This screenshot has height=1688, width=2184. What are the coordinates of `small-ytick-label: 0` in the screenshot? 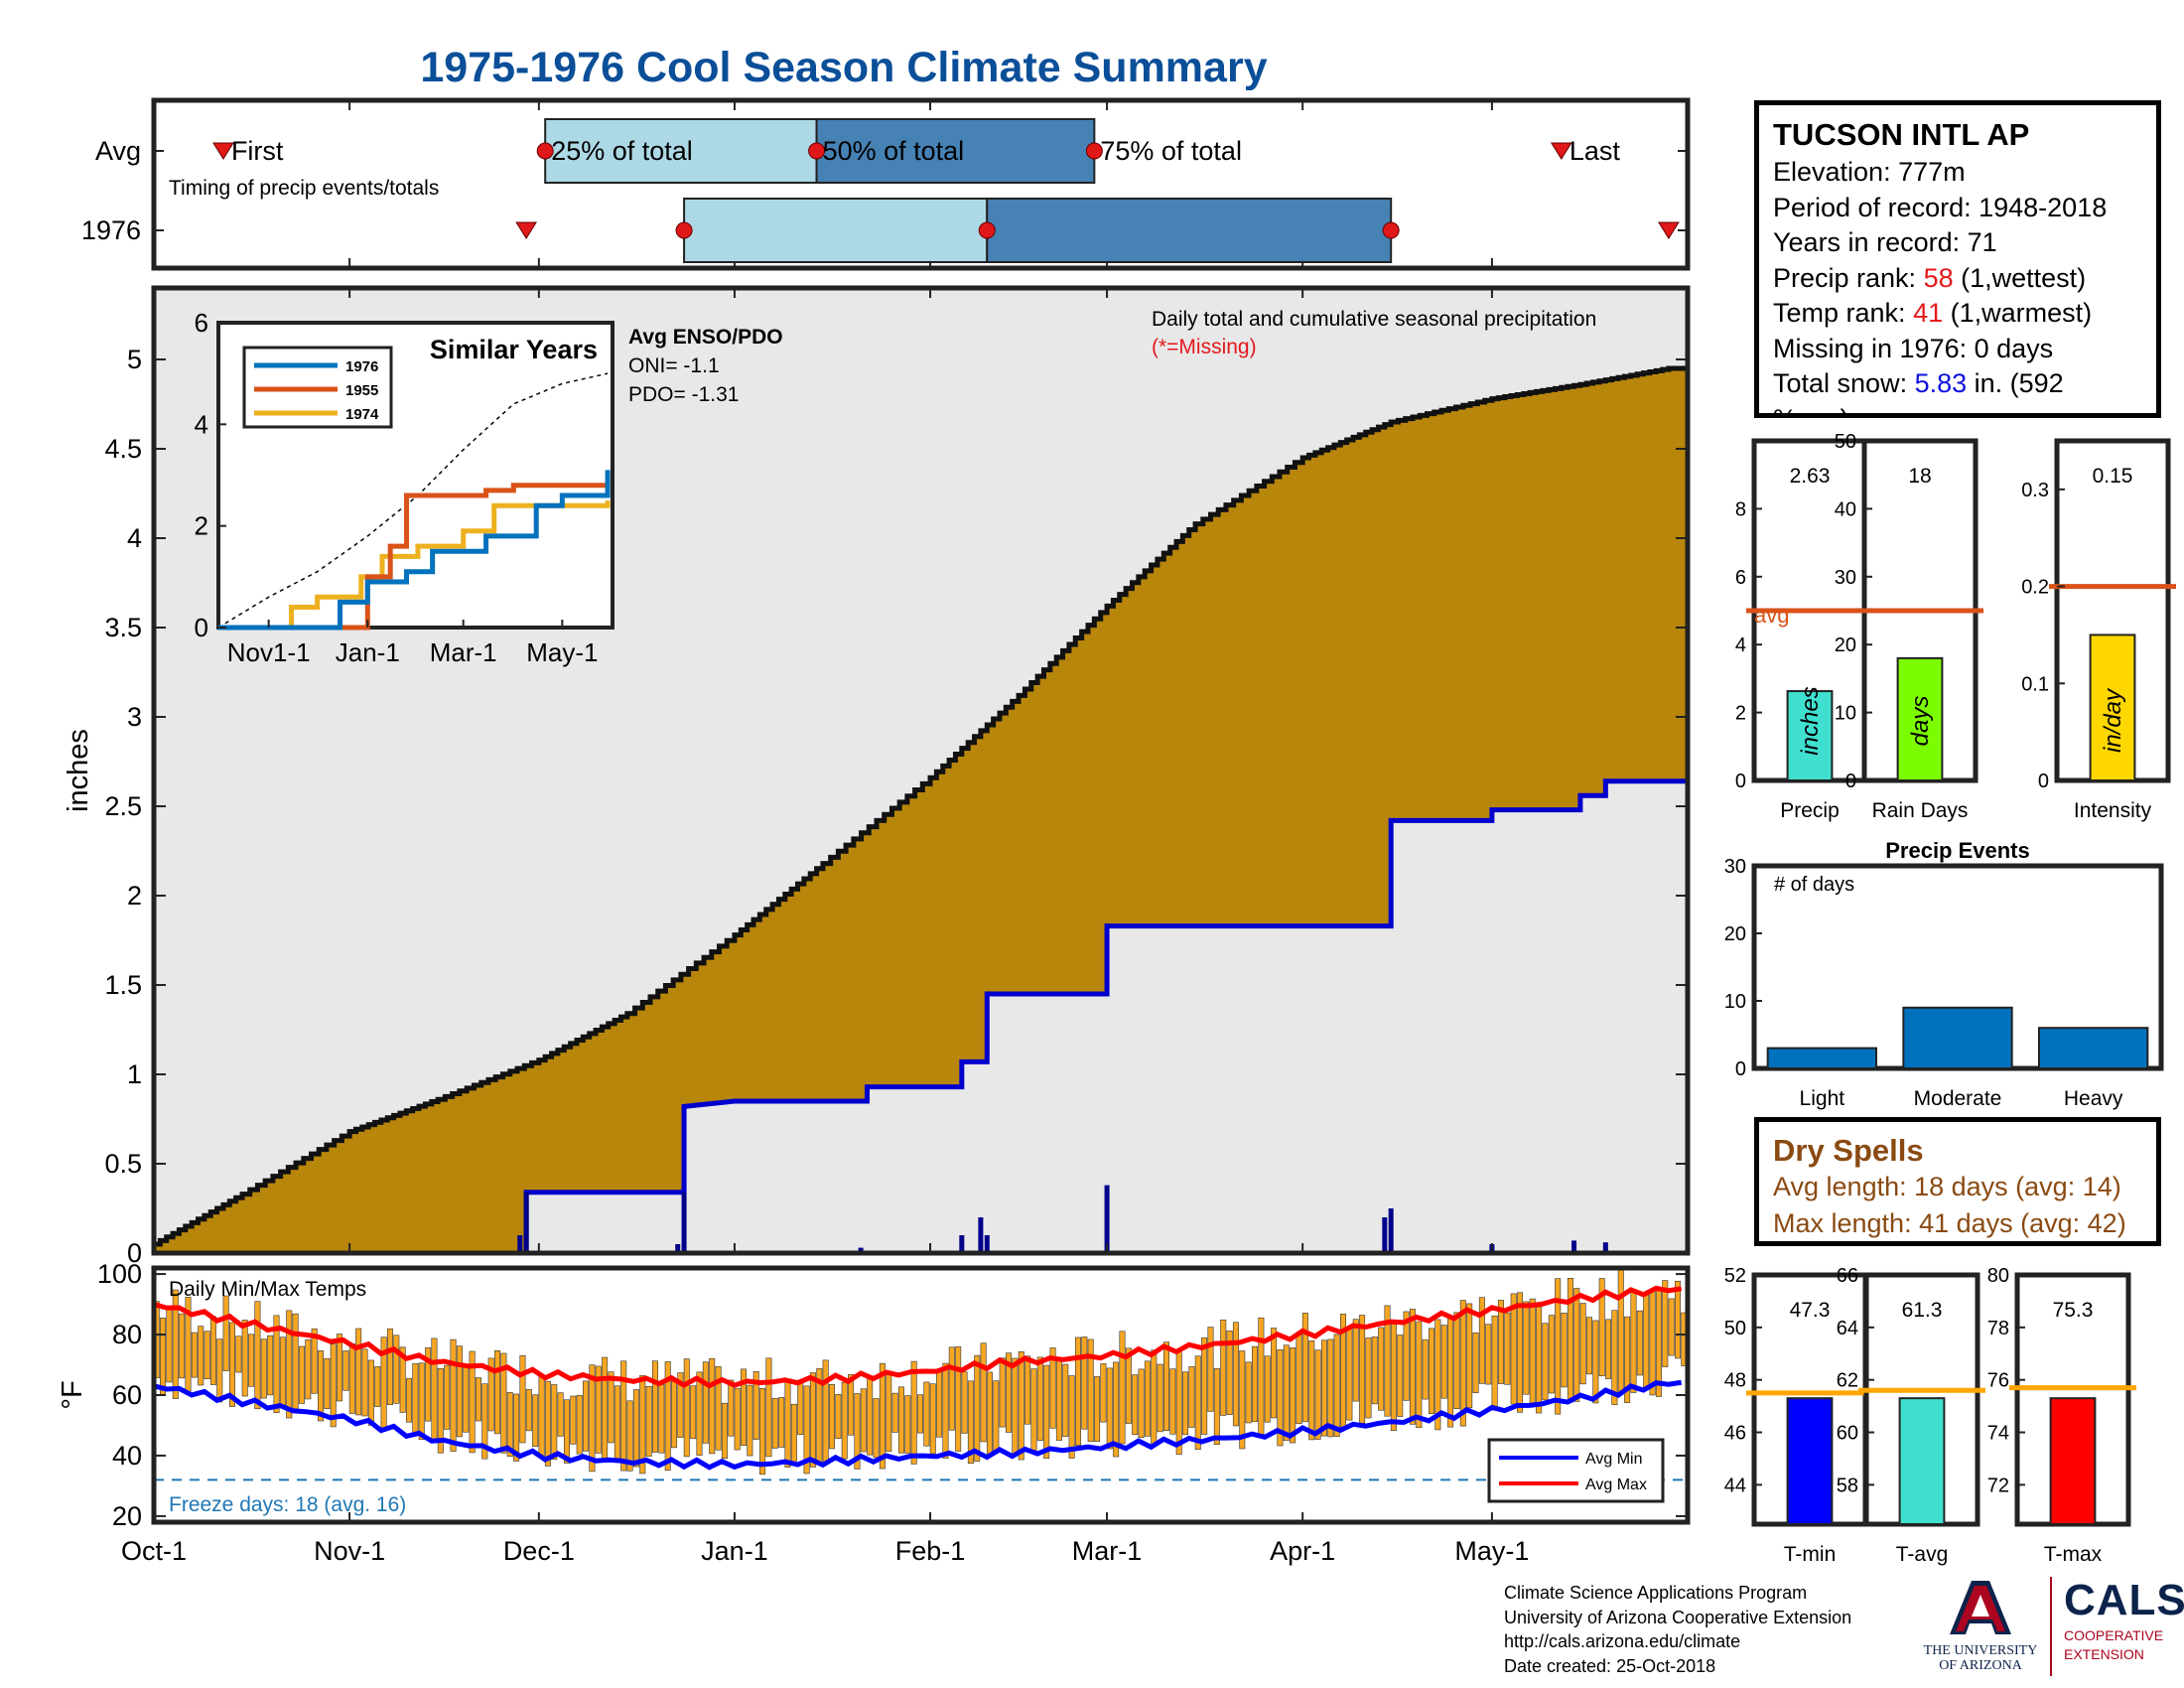 It's located at (2043, 781).